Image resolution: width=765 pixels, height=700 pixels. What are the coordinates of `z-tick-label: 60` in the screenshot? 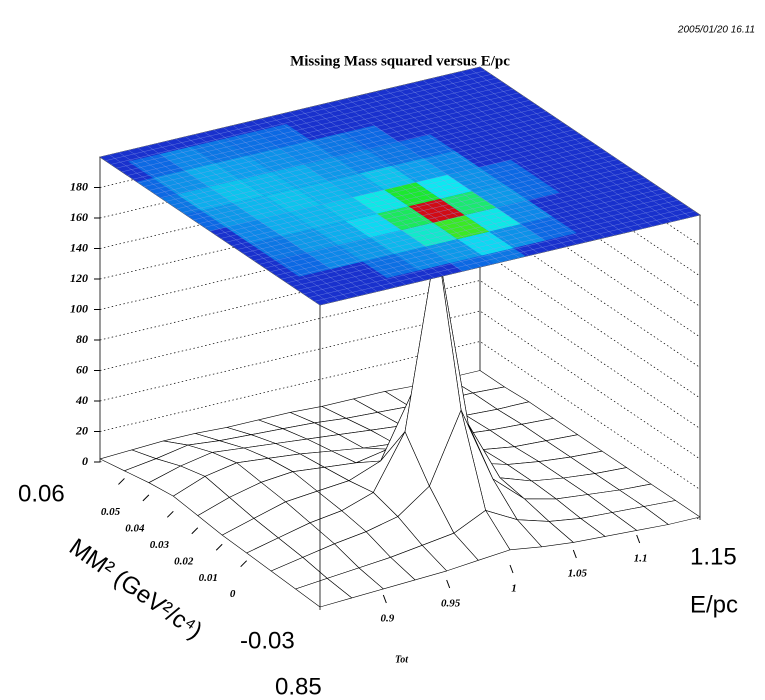 It's located at (82, 369).